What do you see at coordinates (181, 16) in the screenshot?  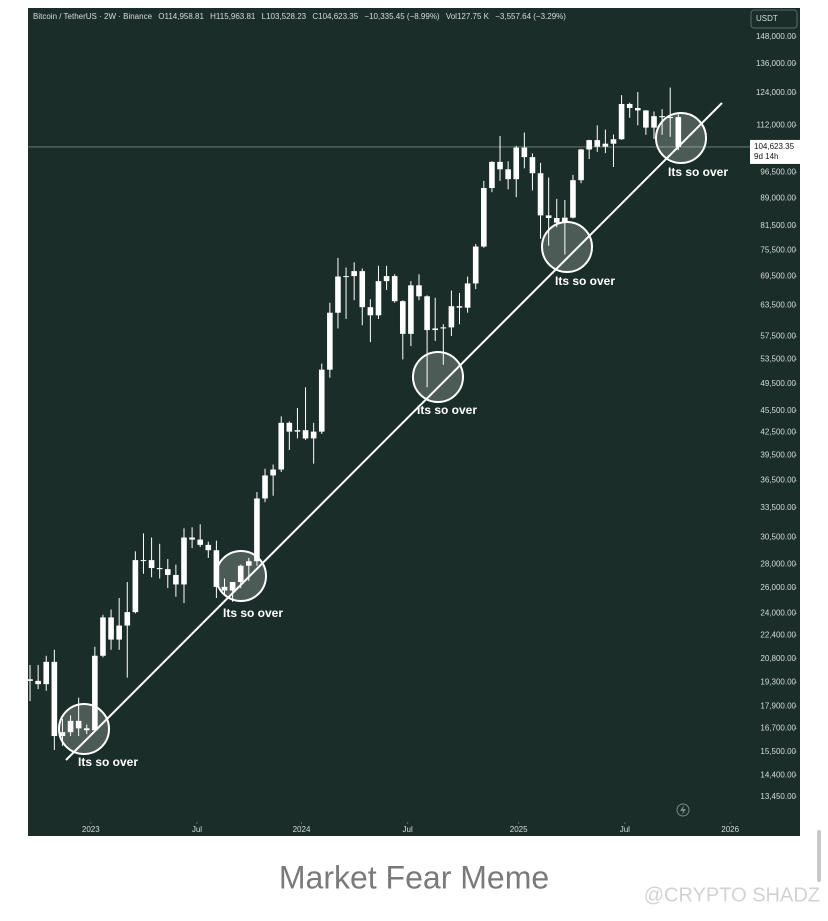 I see `open-label: O114,958.81` at bounding box center [181, 16].